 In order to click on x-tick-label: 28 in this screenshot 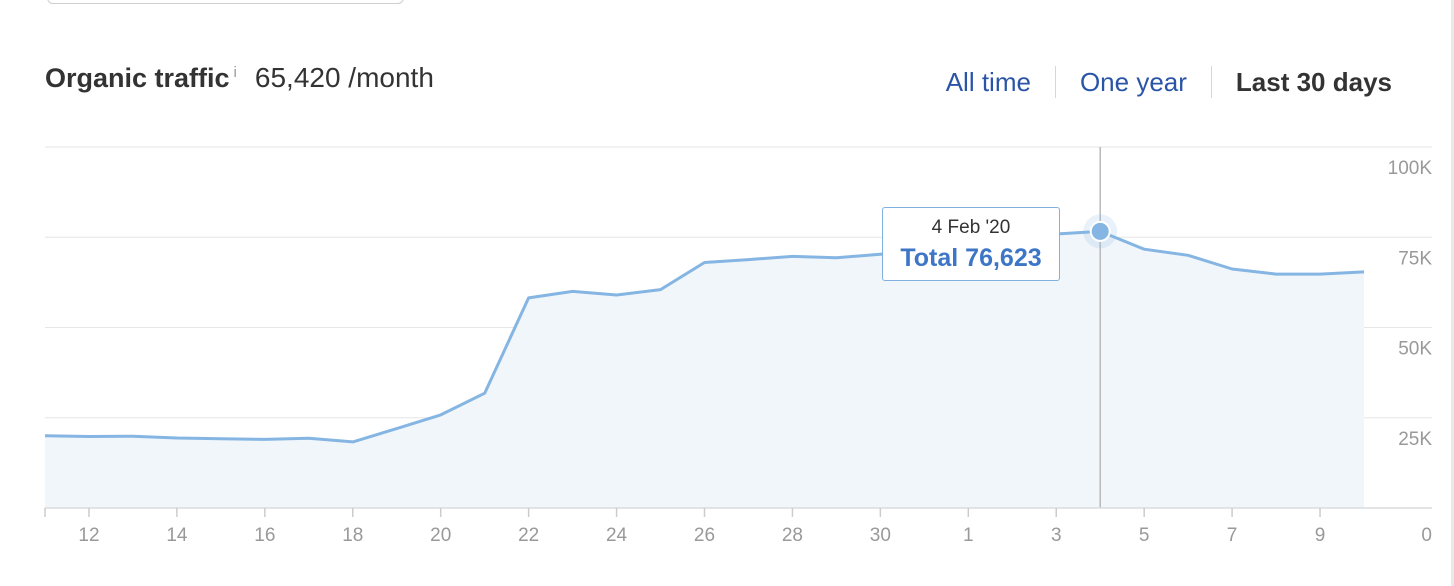, I will do `click(792, 535)`.